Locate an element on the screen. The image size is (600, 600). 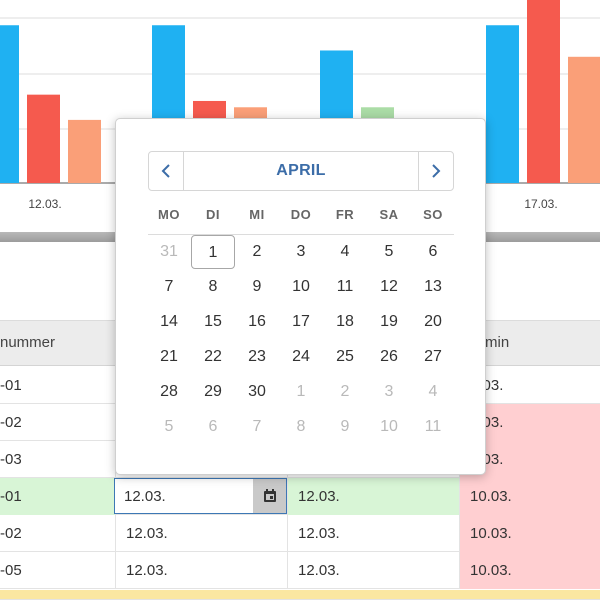
chevron-right-icon is located at coordinates (436, 171).